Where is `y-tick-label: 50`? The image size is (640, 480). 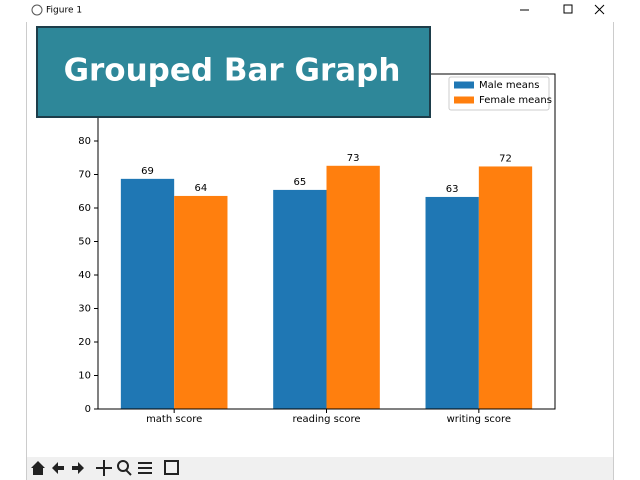 y-tick-label: 50 is located at coordinates (84, 242).